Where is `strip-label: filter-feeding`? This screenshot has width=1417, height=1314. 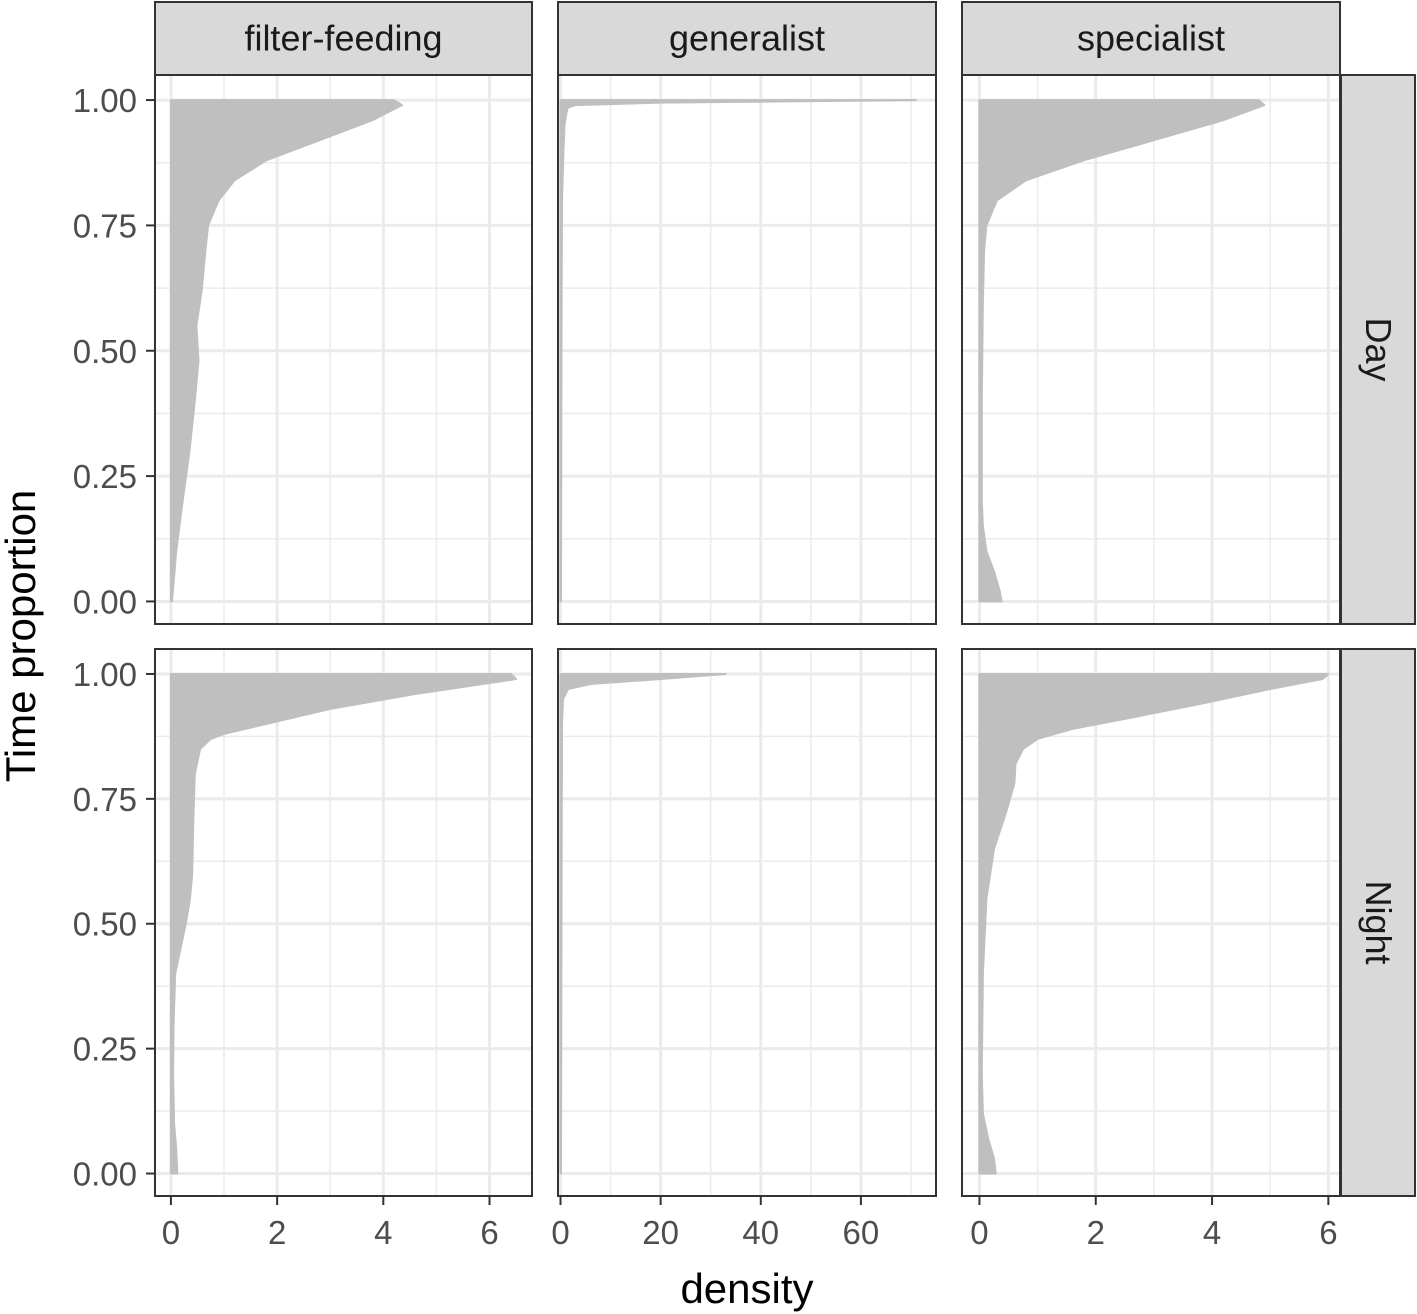
strip-label: filter-feeding is located at coordinates (343, 38).